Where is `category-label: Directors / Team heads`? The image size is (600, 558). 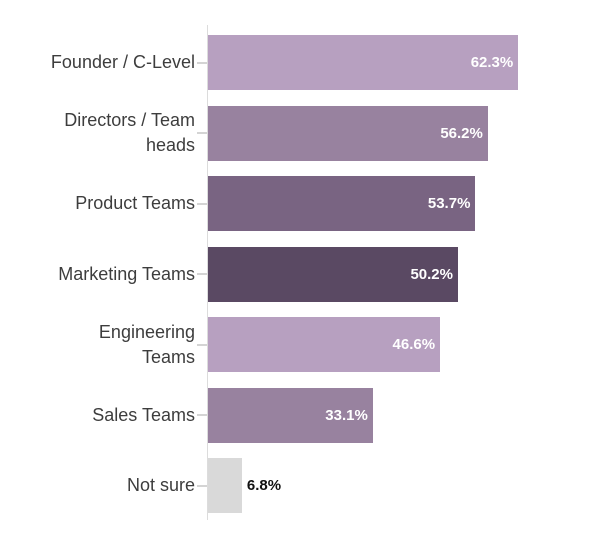
category-label: Directors / Team heads is located at coordinates (129, 132).